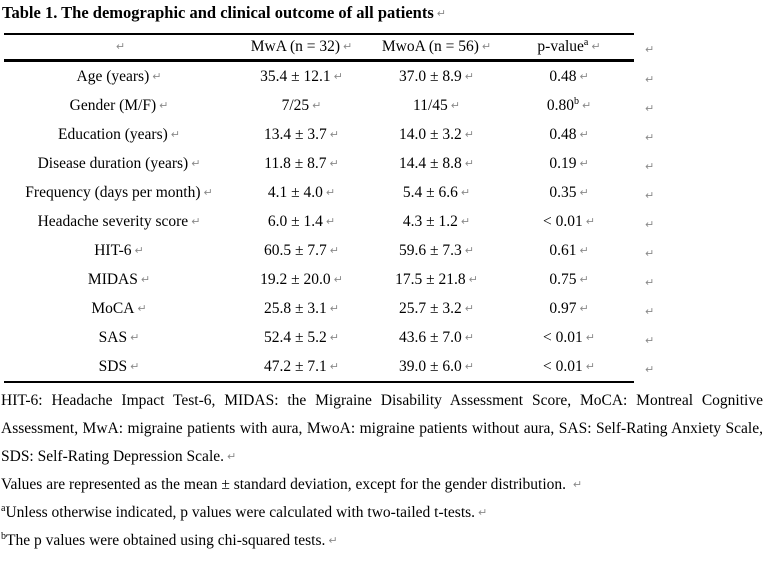 The width and height of the screenshot is (763, 564). I want to click on row-label: MoCA ↵, so click(119, 308).